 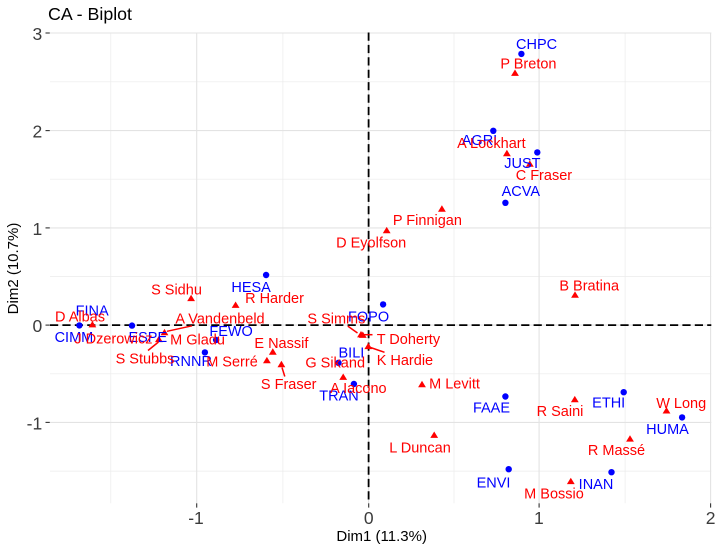 What do you see at coordinates (336, 320) in the screenshot?
I see `svg-text: S Simms` at bounding box center [336, 320].